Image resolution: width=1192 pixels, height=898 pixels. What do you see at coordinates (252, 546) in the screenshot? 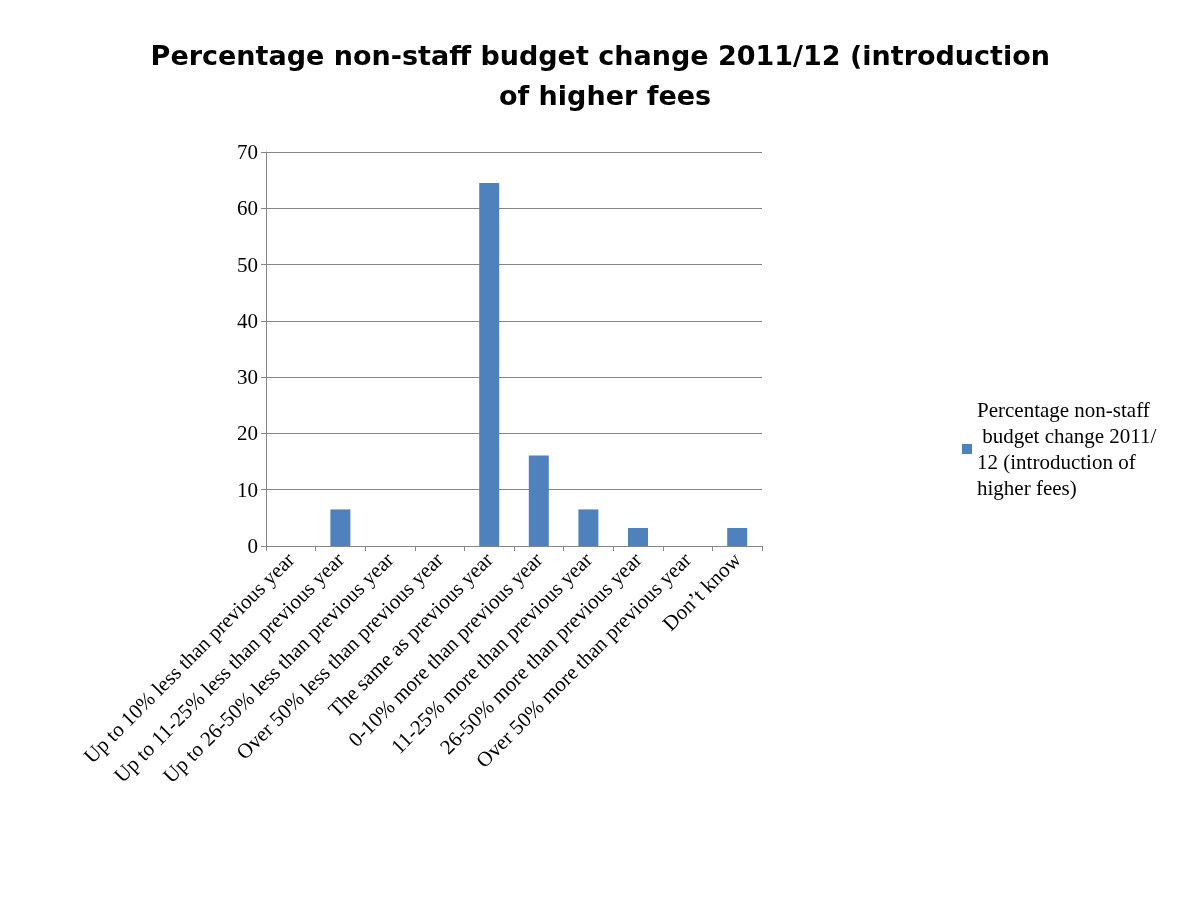
I see `y-tick-label: 0` at bounding box center [252, 546].